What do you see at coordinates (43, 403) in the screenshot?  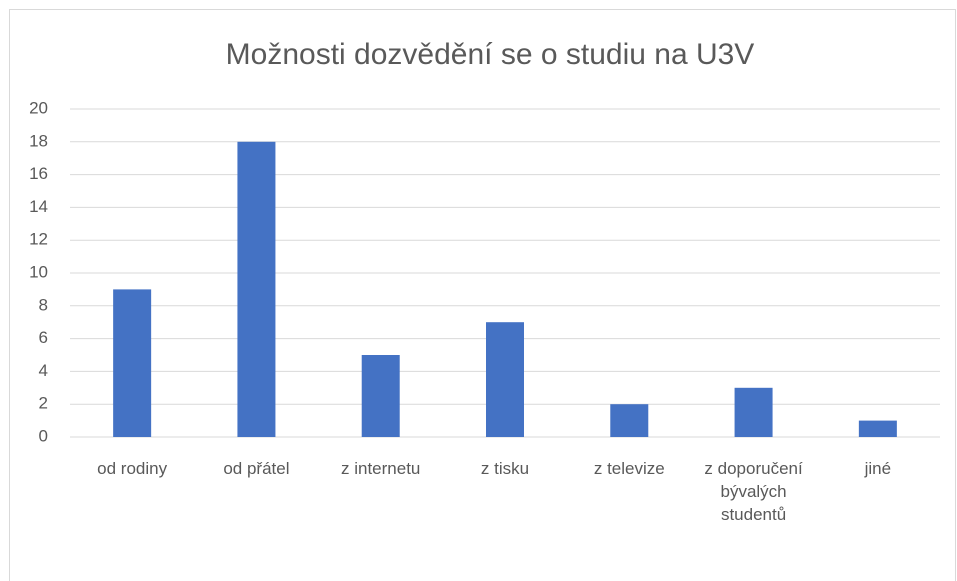 I see `y-tick-label: 2` at bounding box center [43, 403].